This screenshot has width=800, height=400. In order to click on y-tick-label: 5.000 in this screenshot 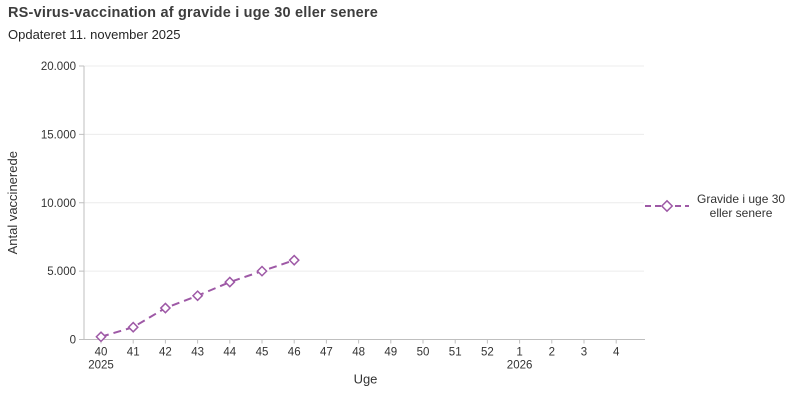, I will do `click(61, 272)`.